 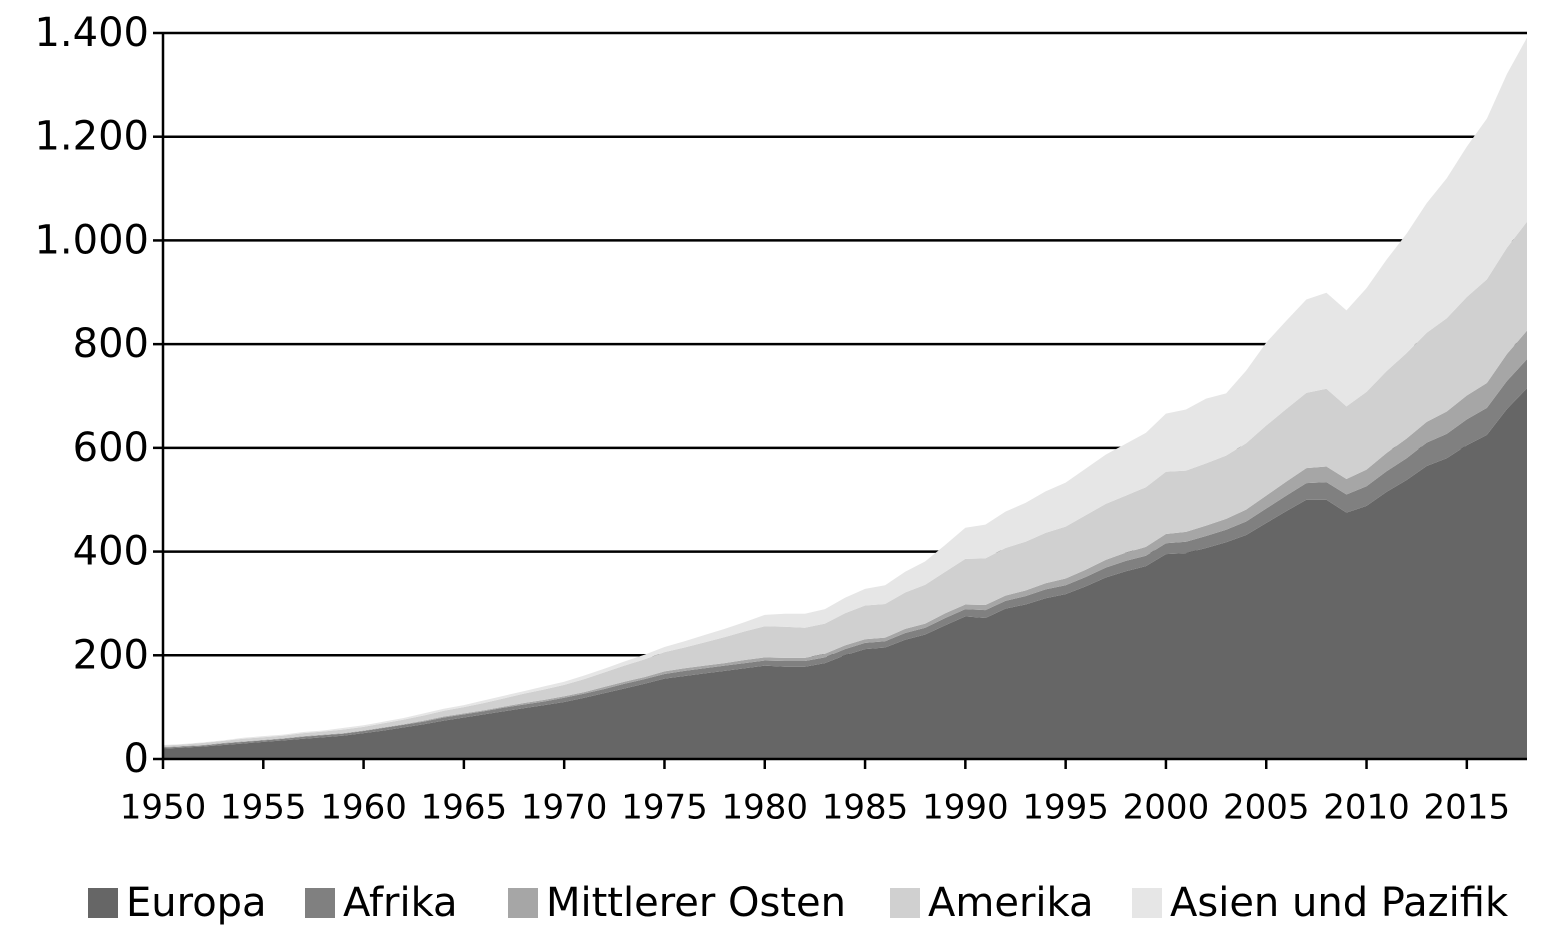 What do you see at coordinates (764, 808) in the screenshot?
I see `x-tick-label: 1980` at bounding box center [764, 808].